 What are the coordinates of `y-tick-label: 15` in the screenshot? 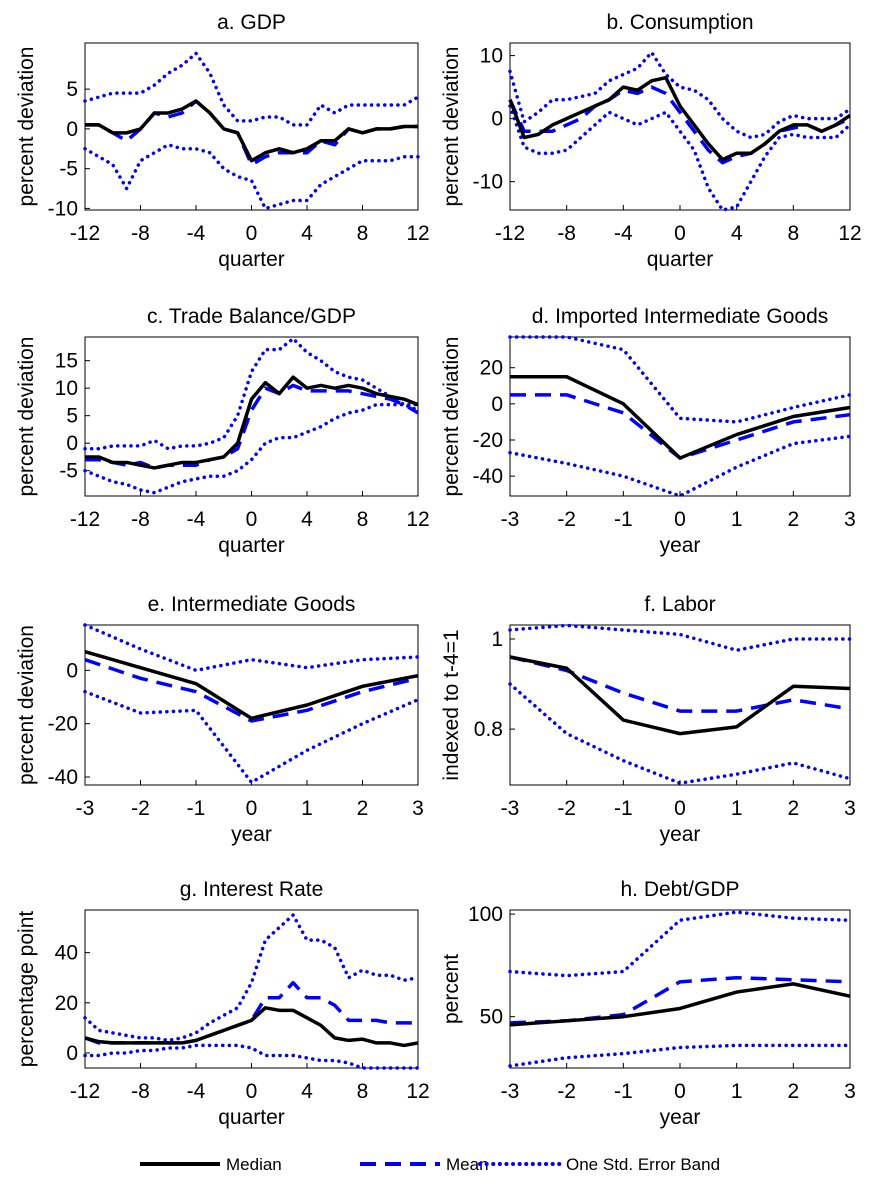 It's located at (66, 361).